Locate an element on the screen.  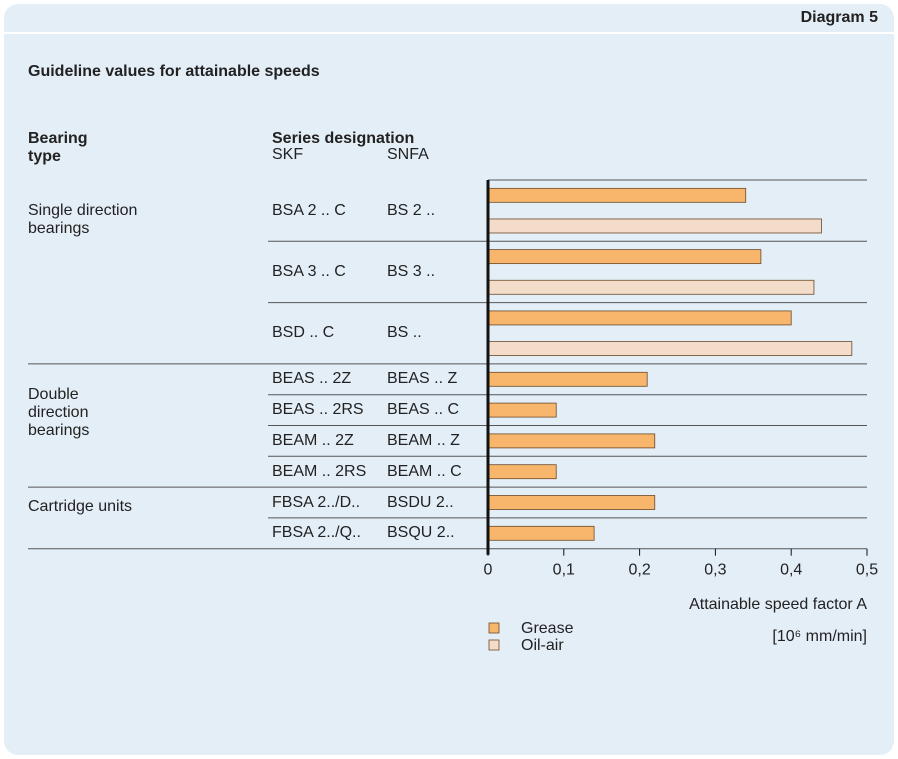
skf-designation: FBSA 2../Q.. is located at coordinates (316, 533).